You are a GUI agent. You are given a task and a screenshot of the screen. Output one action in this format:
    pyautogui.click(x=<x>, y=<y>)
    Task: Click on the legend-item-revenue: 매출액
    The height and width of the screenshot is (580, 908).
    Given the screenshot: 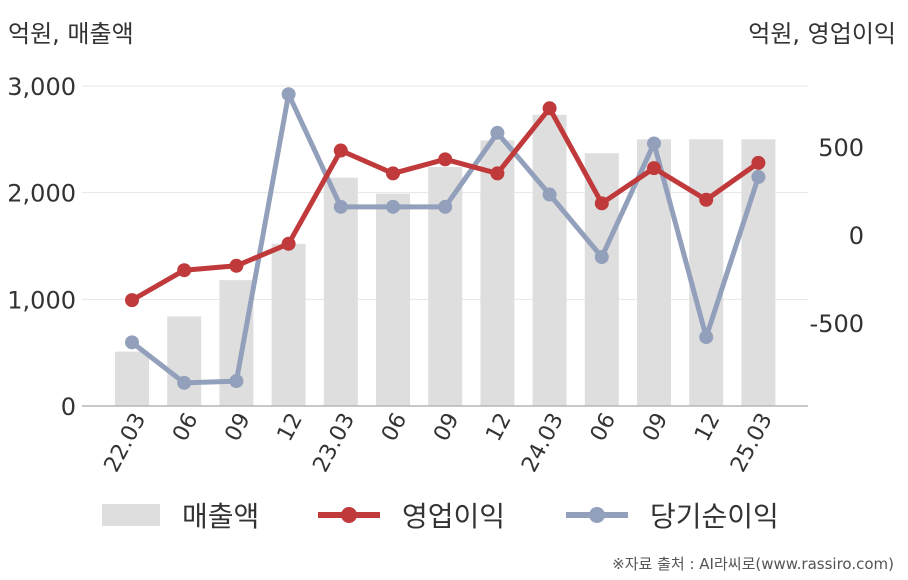 What is the action you would take?
    pyautogui.click(x=180, y=515)
    